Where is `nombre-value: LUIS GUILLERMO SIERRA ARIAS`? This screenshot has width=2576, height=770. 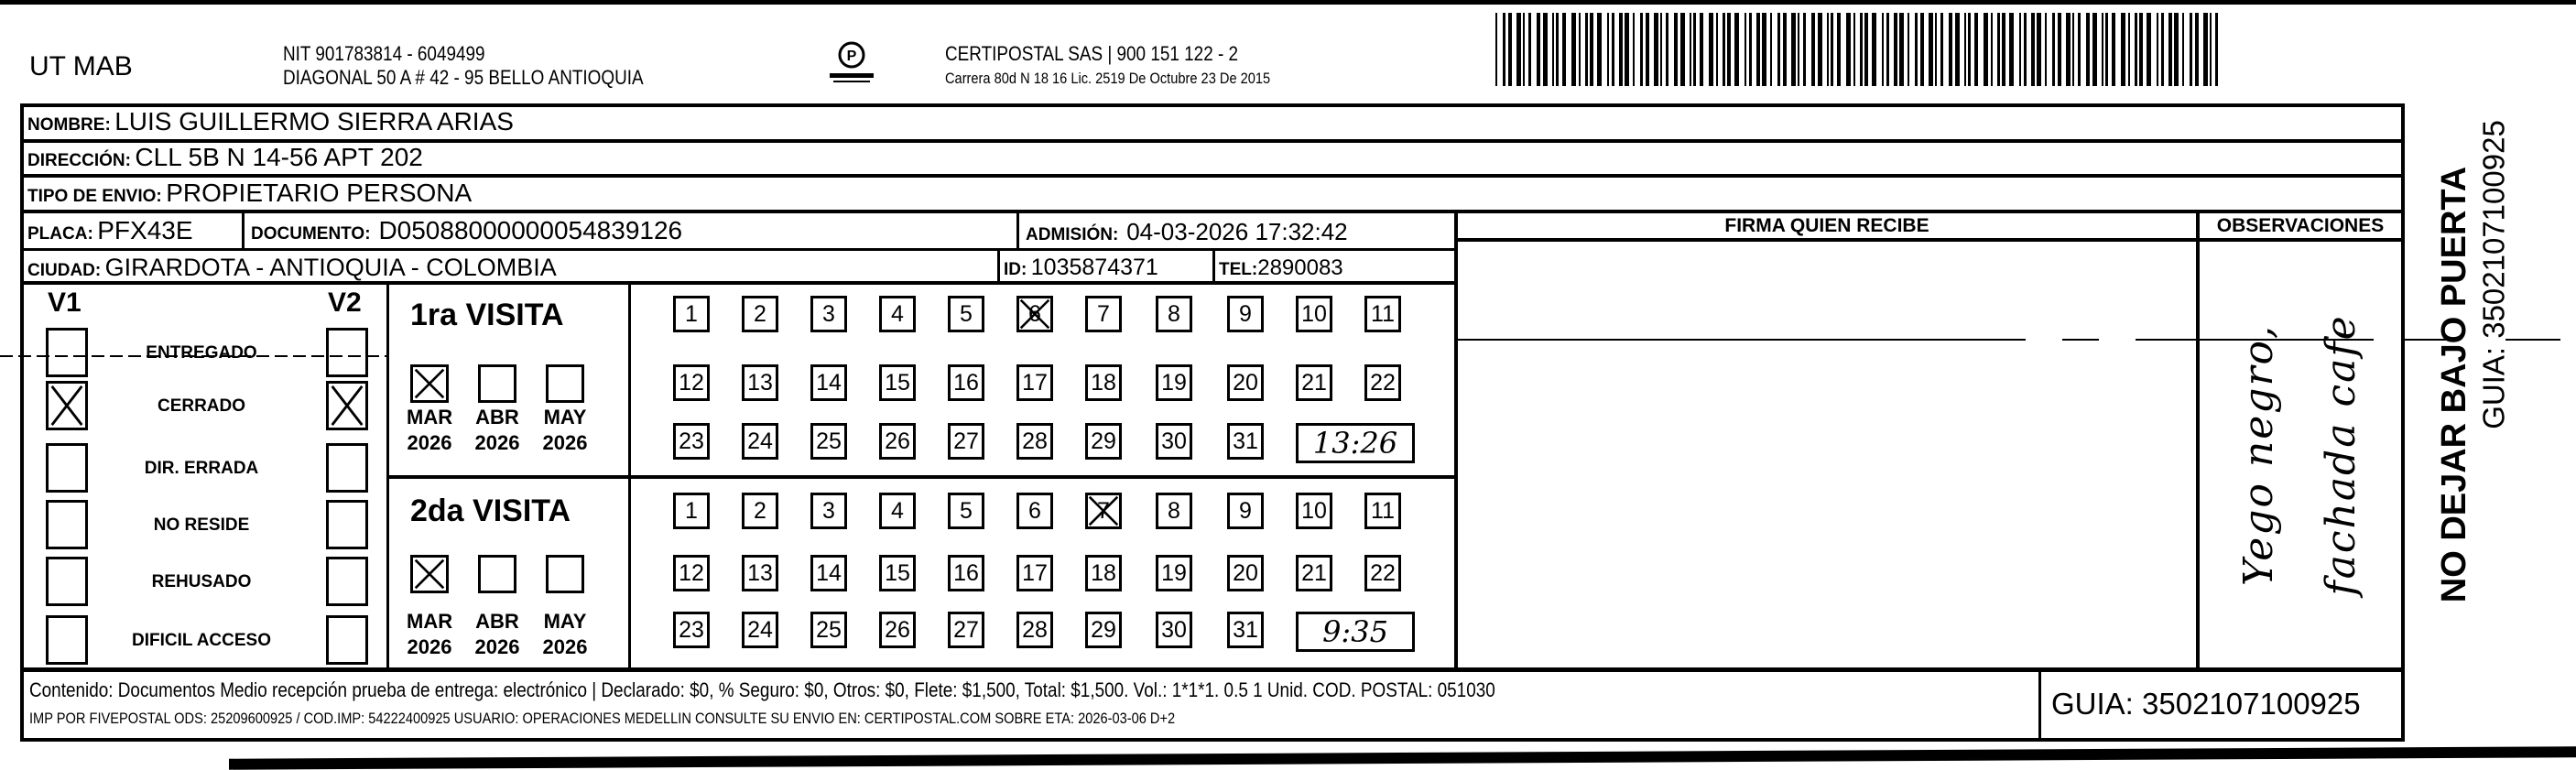 nombre-value: LUIS GUILLERMO SIERRA ARIAS is located at coordinates (314, 121).